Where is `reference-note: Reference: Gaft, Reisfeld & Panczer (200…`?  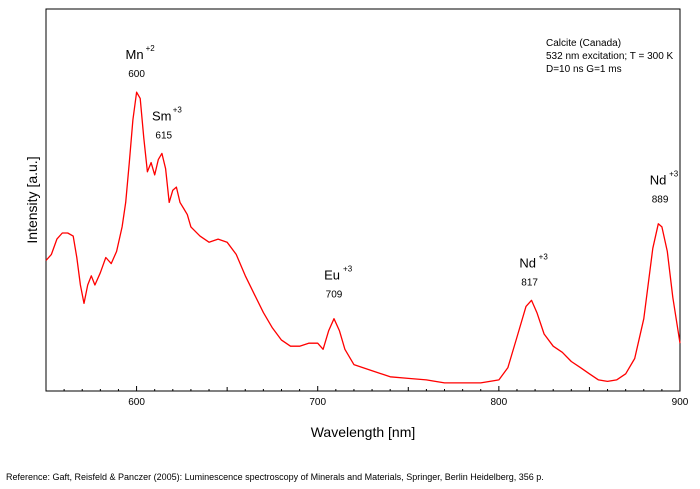
reference-note: Reference: Gaft, Reisfeld & Panczer (200… is located at coordinates (275, 477).